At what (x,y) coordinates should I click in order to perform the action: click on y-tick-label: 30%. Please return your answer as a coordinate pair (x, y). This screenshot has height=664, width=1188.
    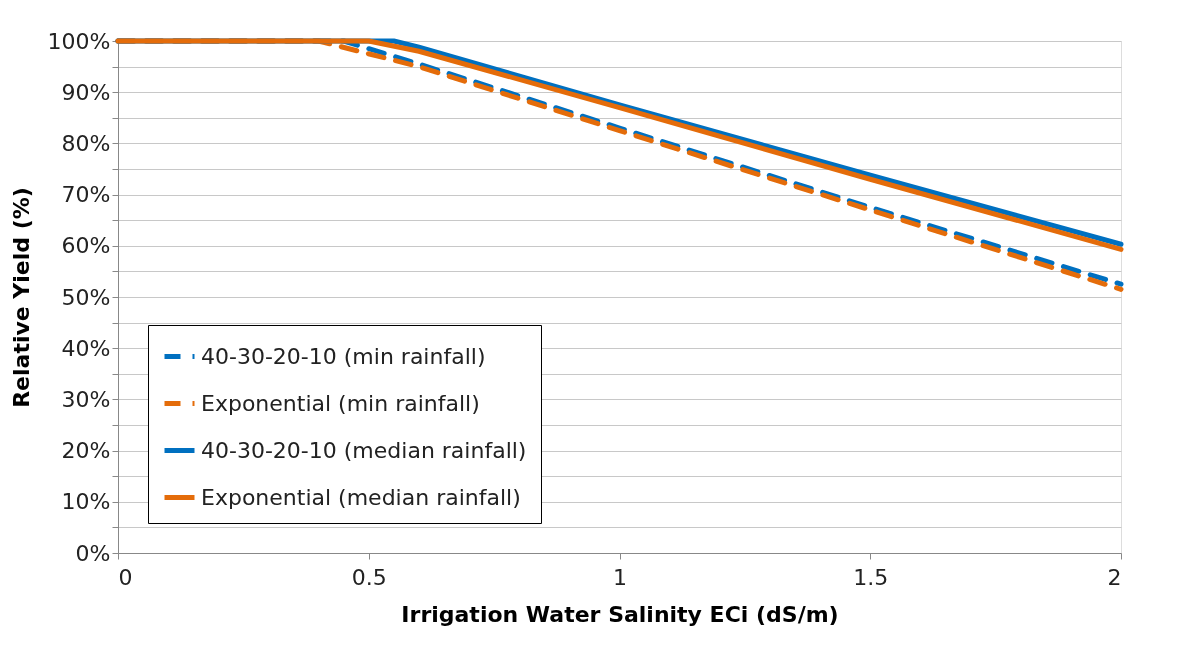
    Looking at the image, I should click on (86, 399).